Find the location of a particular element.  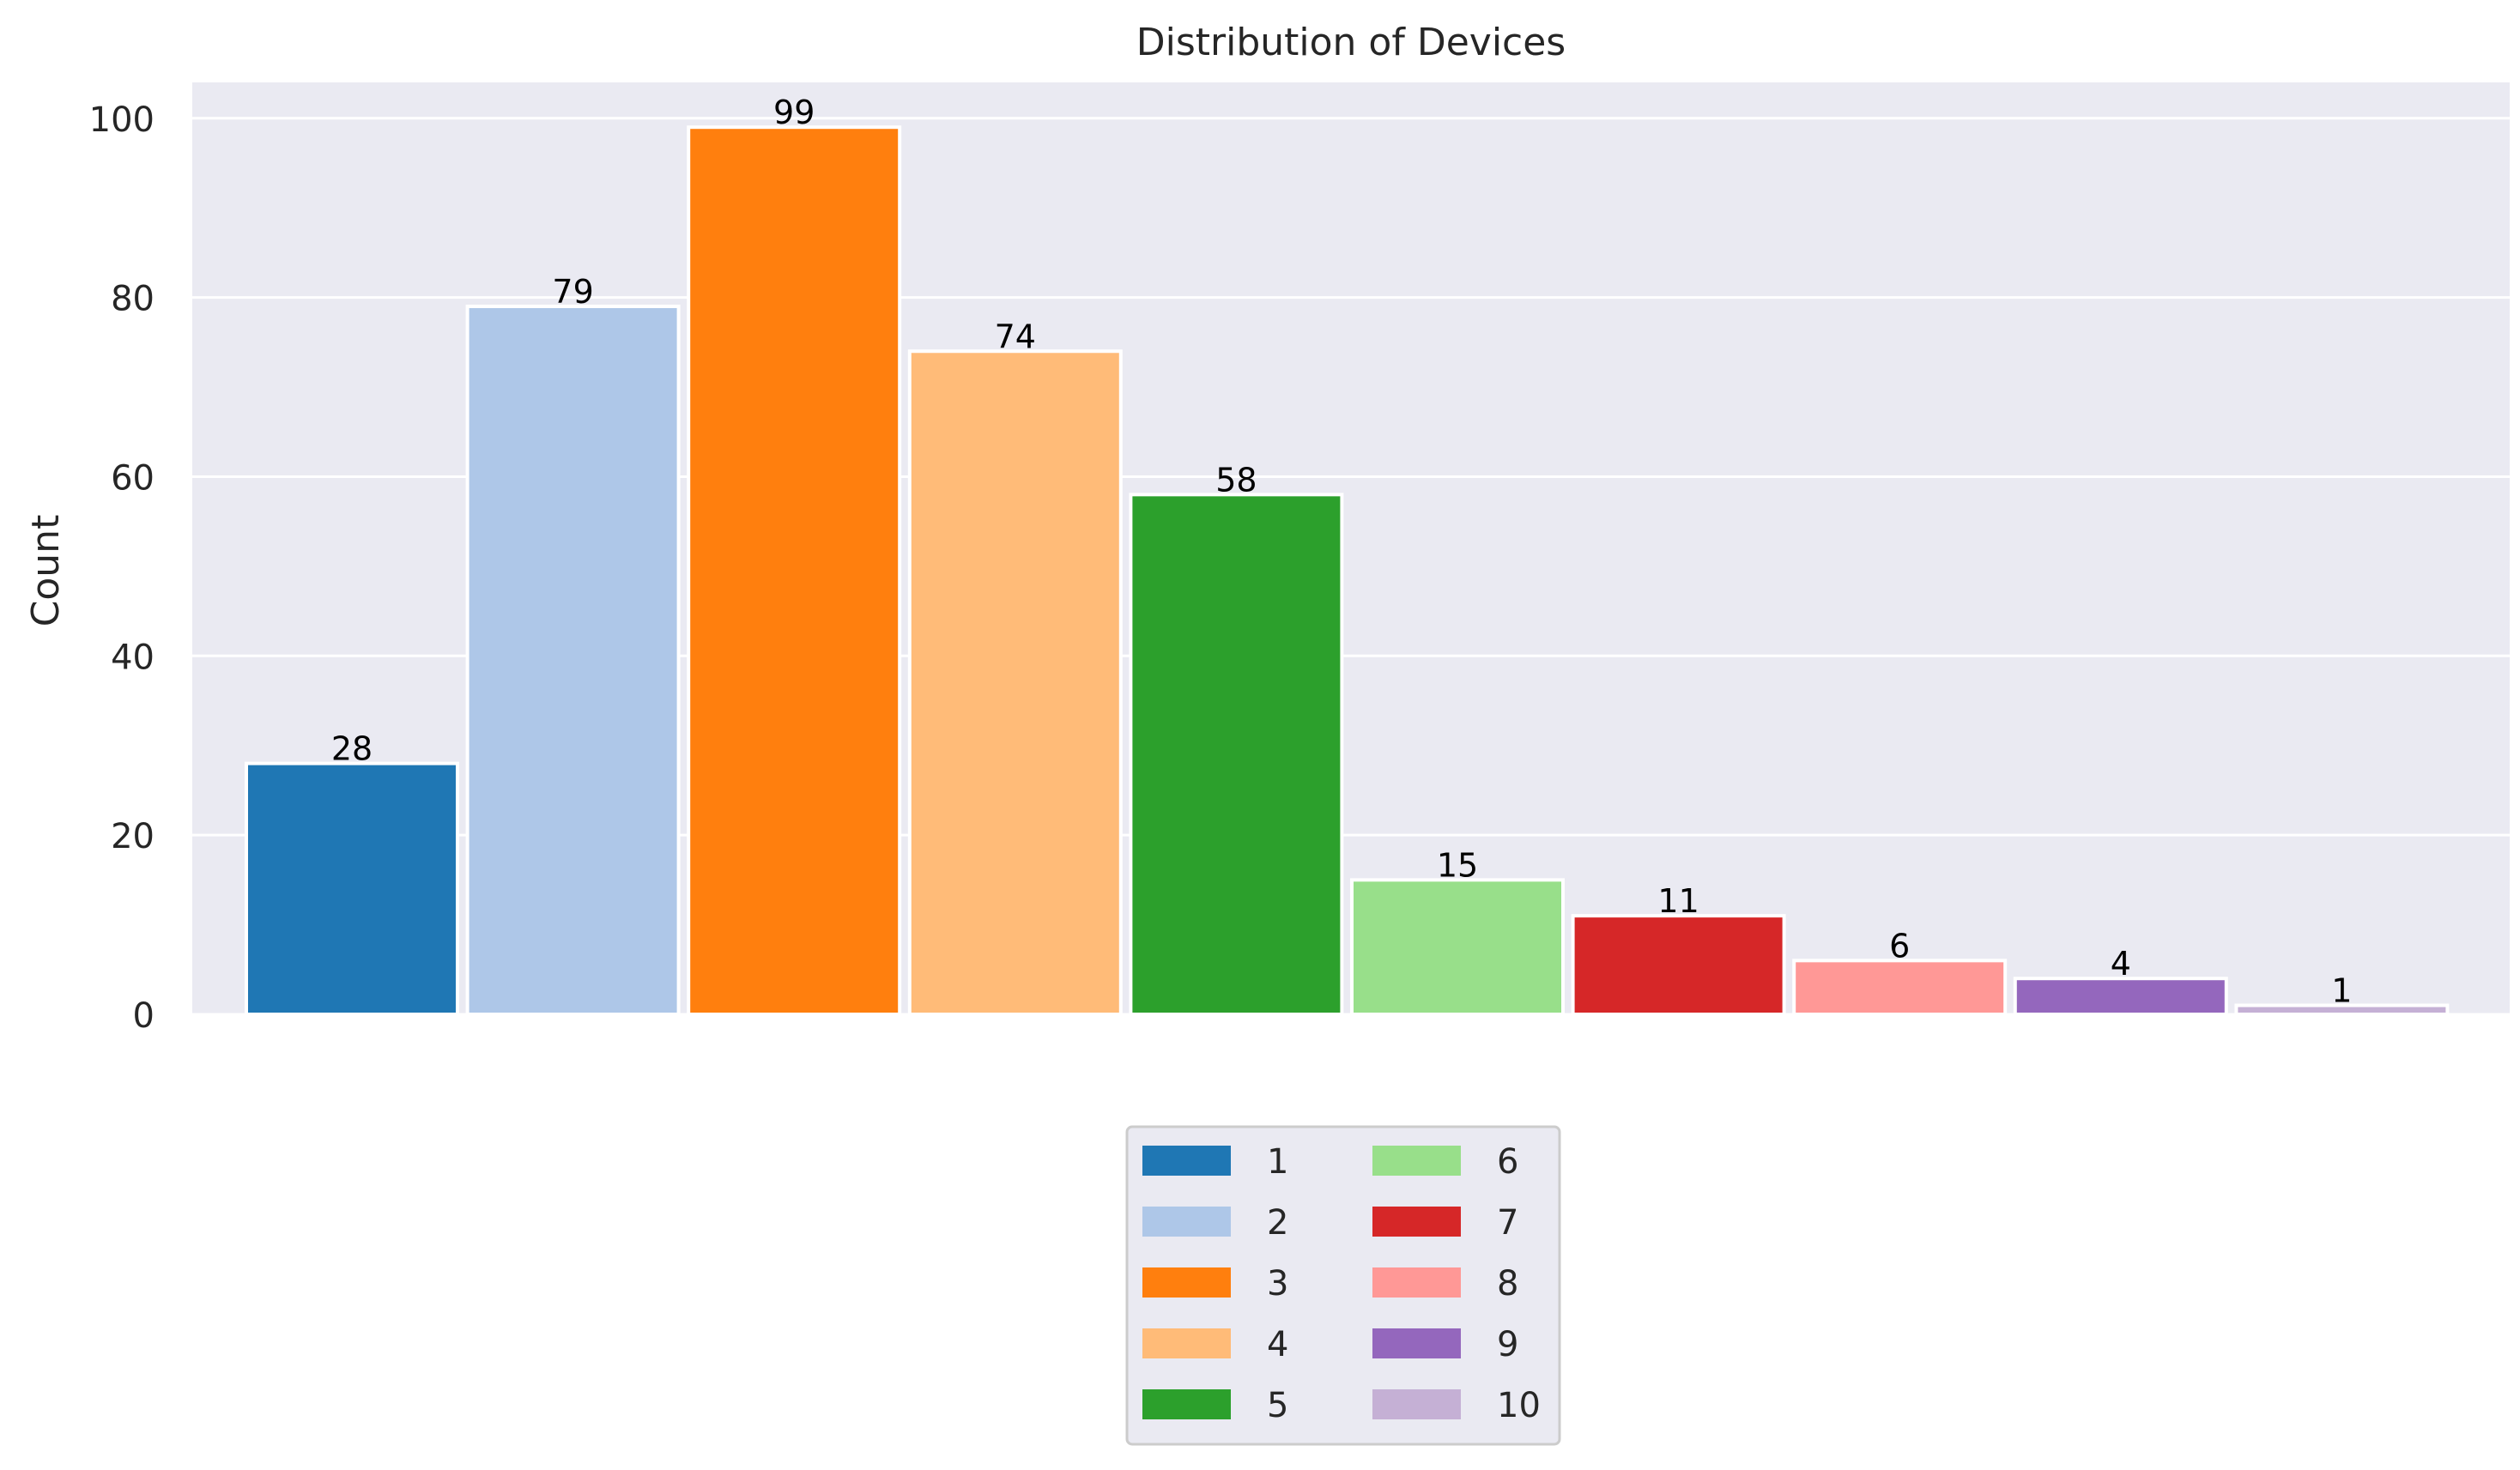

bar-value-label: 6 is located at coordinates (1900, 946).